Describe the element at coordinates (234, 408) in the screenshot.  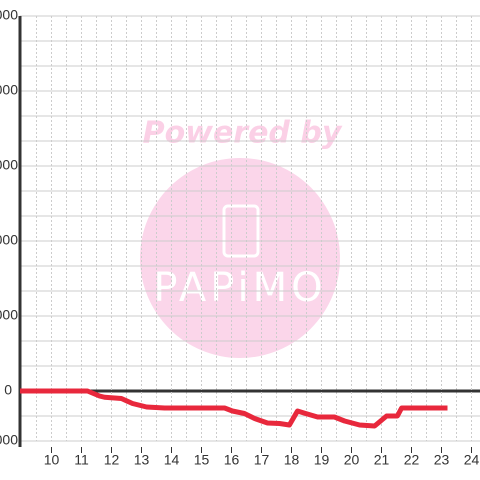
I see `line` at that location.